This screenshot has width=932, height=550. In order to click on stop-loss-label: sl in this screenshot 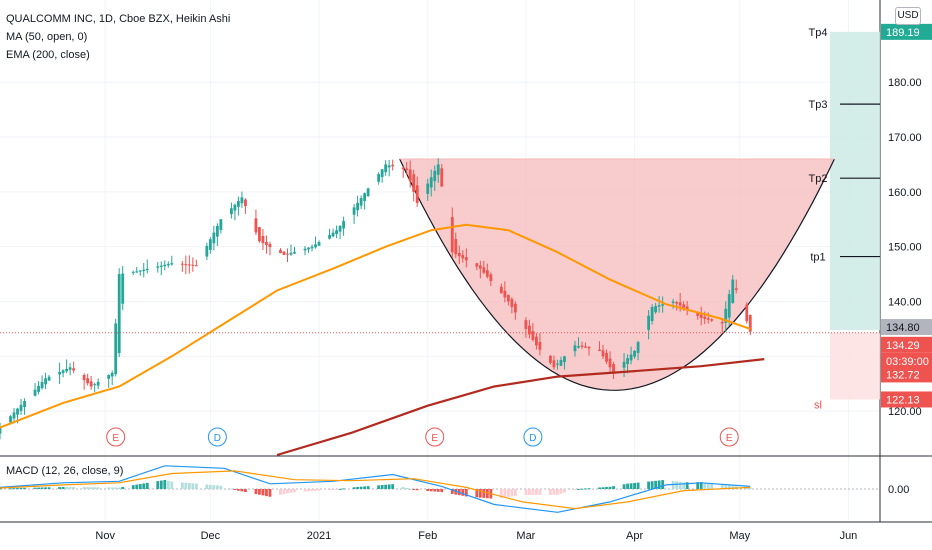, I will do `click(818, 405)`.